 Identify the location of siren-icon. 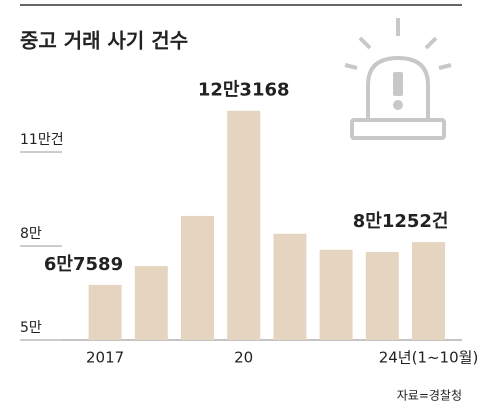
(398, 79).